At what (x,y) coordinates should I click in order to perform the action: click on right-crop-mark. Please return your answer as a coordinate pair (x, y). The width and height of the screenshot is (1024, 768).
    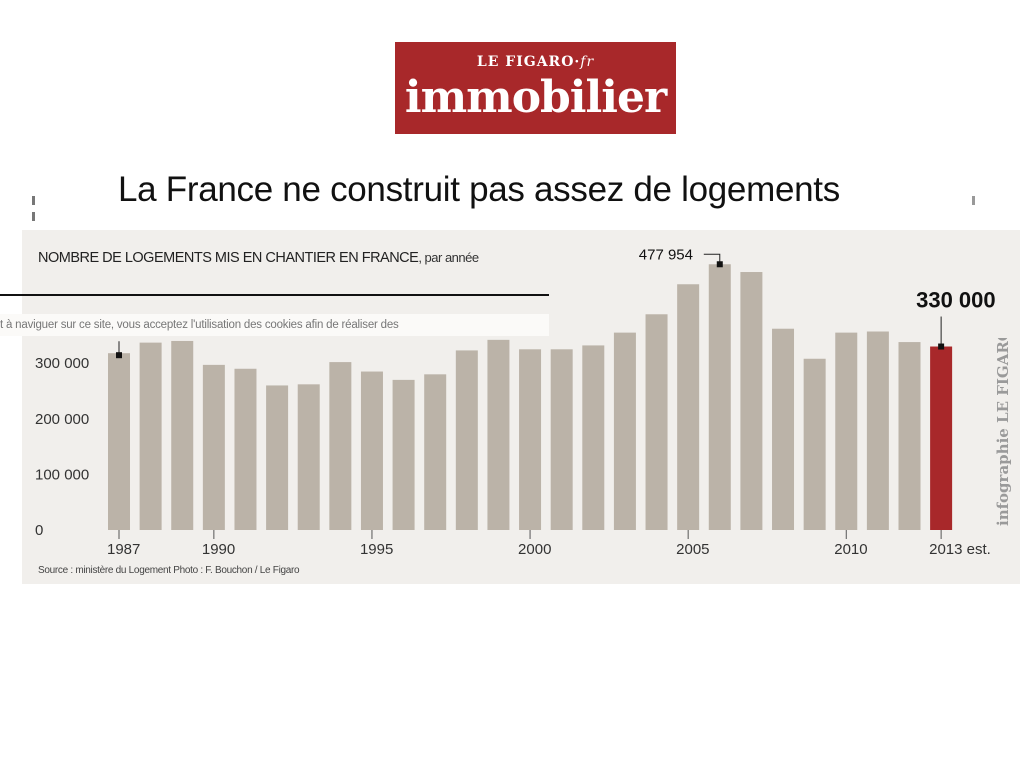
    Looking at the image, I should click on (973, 200).